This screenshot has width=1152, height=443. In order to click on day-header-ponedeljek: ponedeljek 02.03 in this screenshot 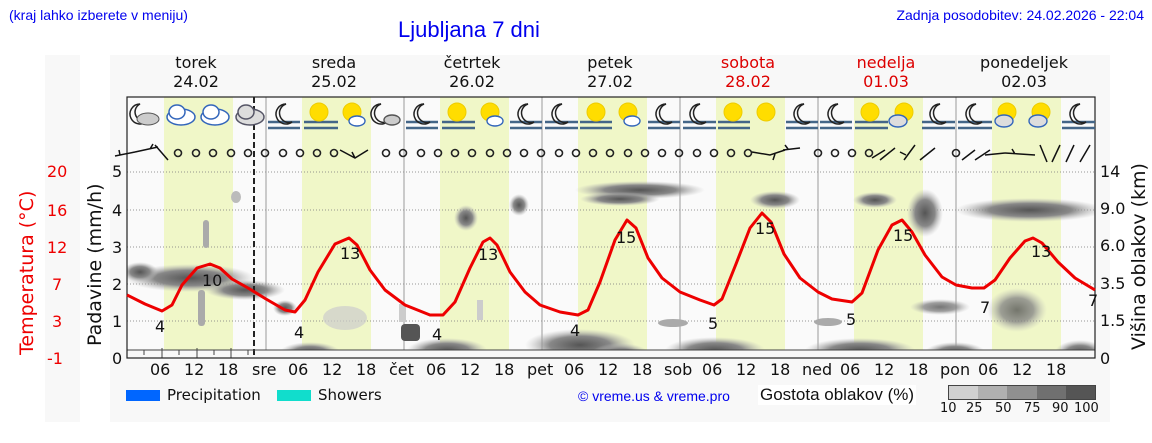, I will do `click(1024, 72)`.